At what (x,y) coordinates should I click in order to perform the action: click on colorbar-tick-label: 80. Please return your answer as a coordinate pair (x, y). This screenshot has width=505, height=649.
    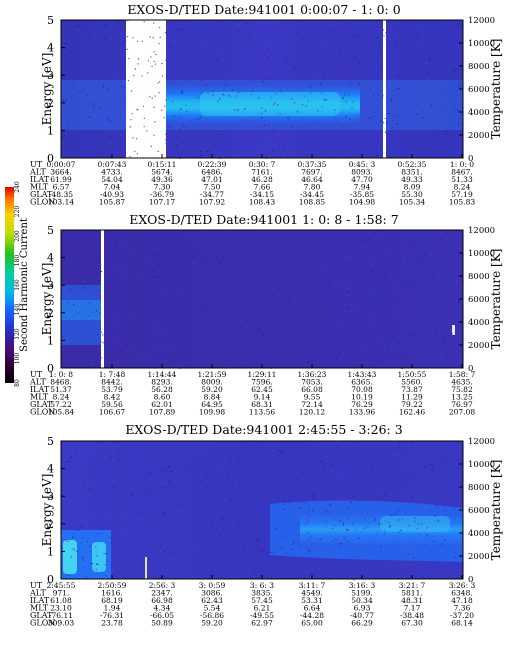
    Looking at the image, I should click on (17, 383).